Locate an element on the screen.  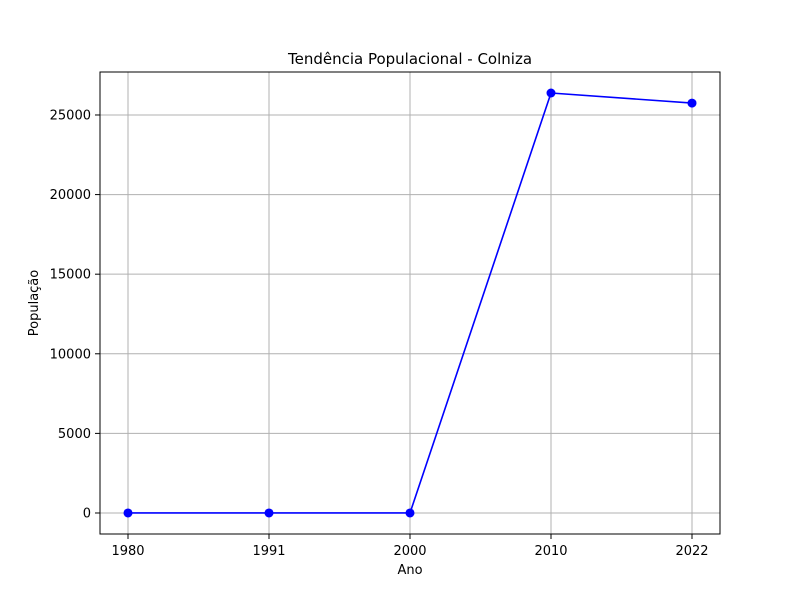
y-tick-label: 15000 is located at coordinates (70, 275).